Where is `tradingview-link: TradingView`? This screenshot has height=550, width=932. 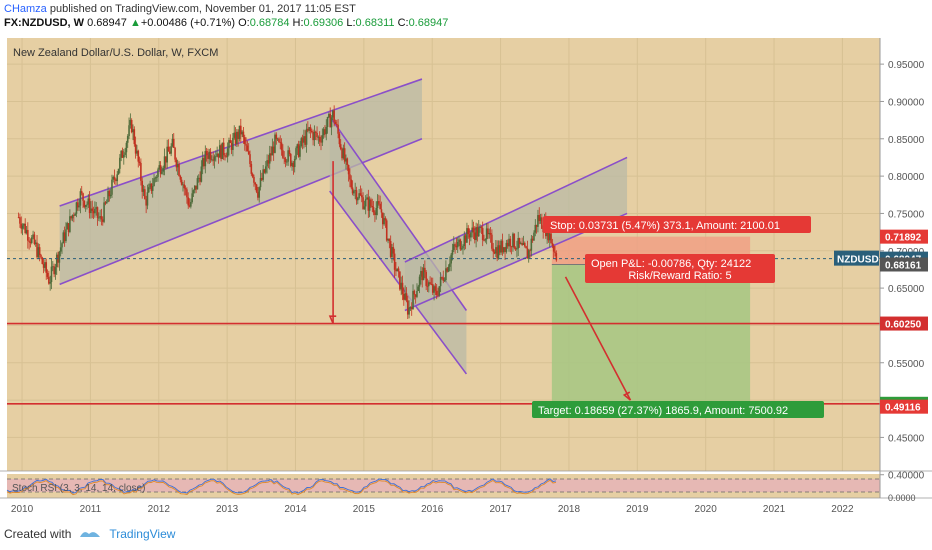 tradingview-link: TradingView is located at coordinates (142, 534).